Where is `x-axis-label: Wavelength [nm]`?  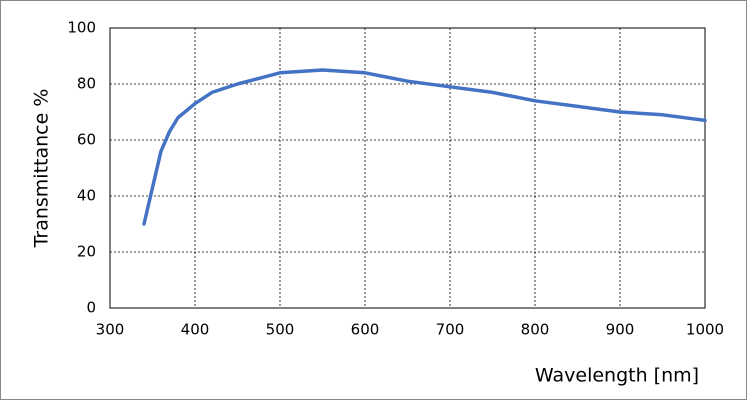 x-axis-label: Wavelength [nm] is located at coordinates (617, 376).